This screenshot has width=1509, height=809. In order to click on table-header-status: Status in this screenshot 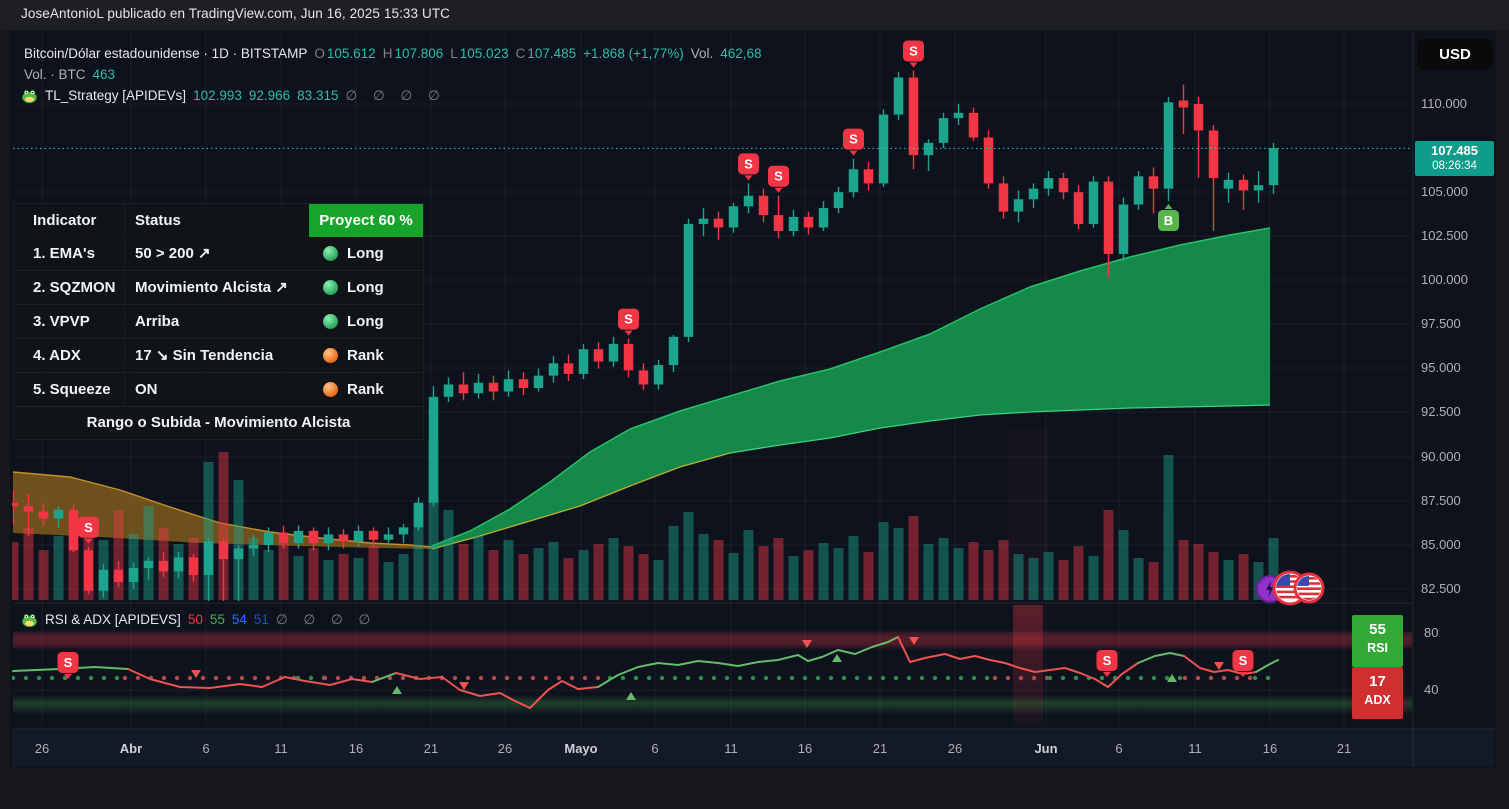, I will do `click(158, 220)`.